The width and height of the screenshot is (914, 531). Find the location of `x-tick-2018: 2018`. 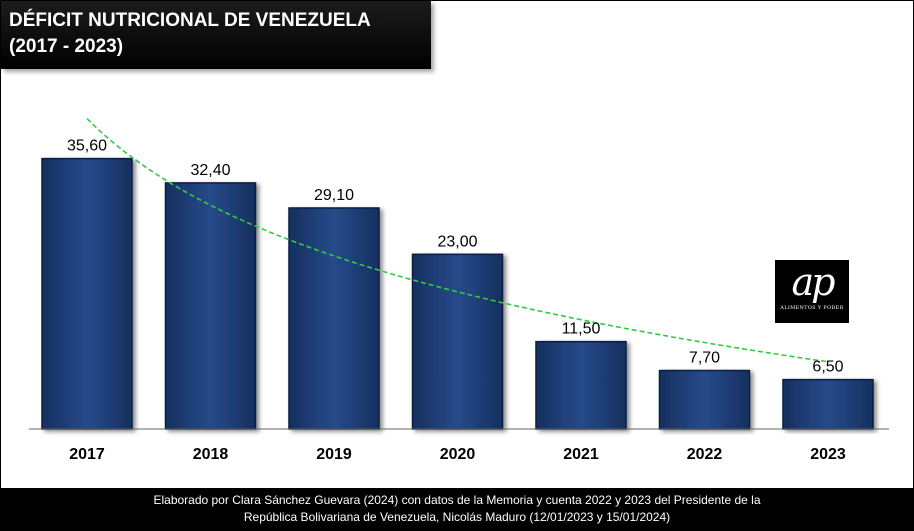

x-tick-2018: 2018 is located at coordinates (211, 454).